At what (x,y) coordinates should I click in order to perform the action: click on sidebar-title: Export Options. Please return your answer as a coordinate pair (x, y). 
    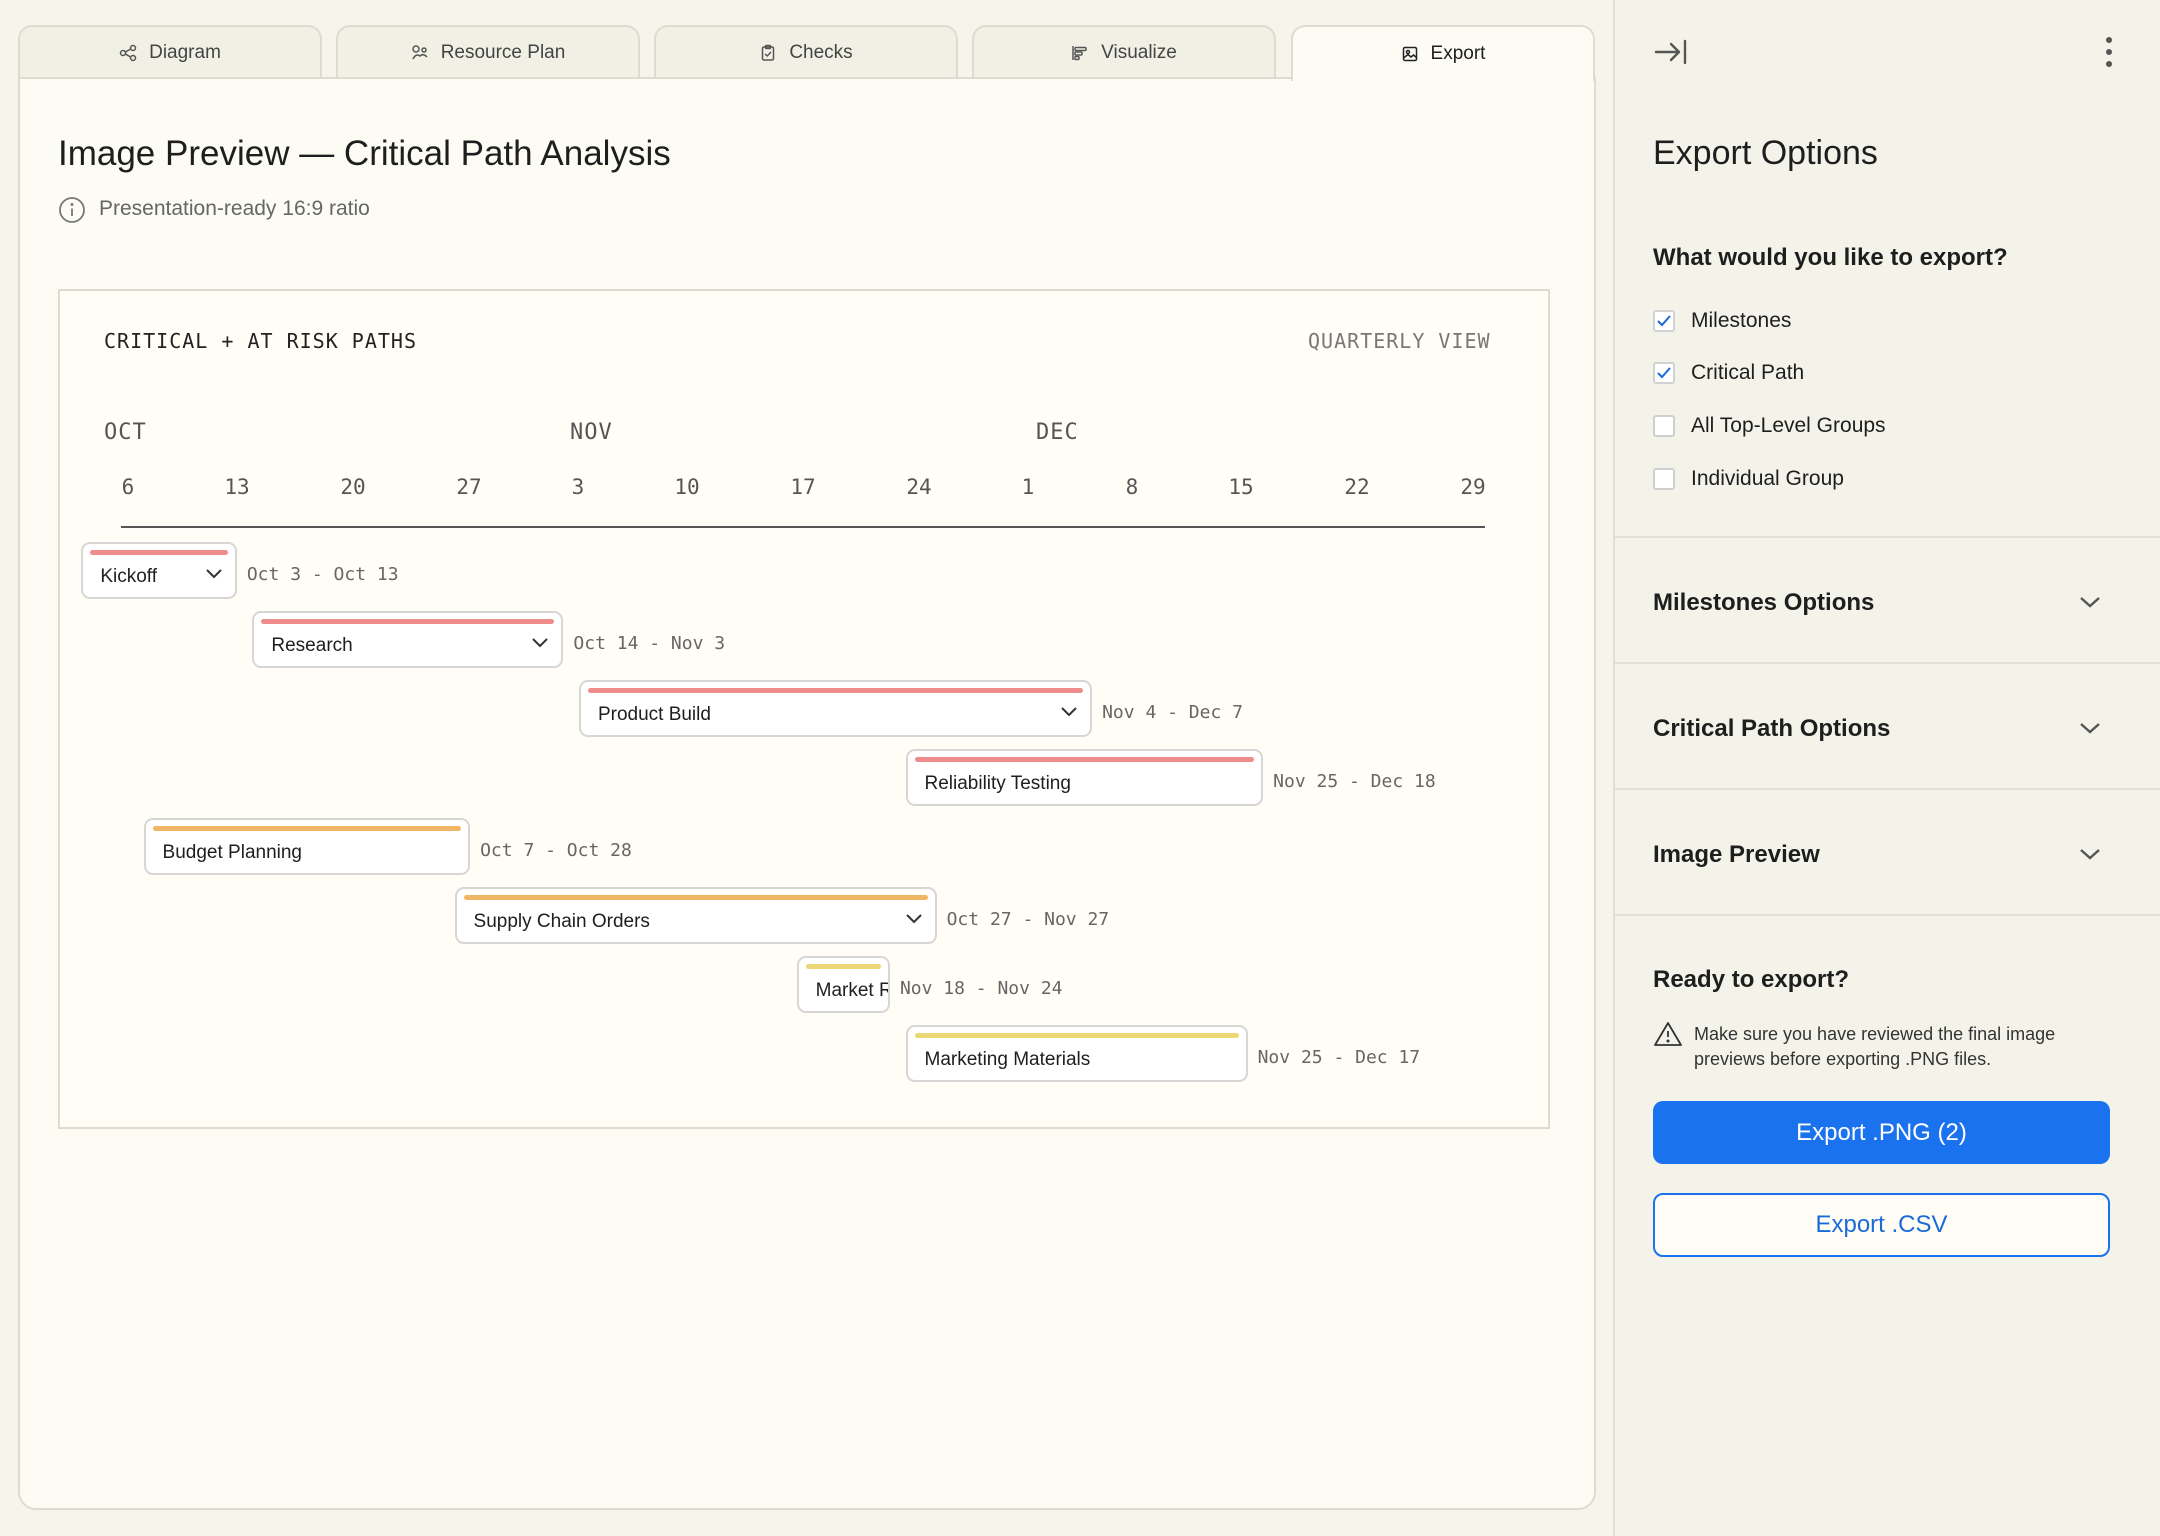
    Looking at the image, I should click on (1765, 153).